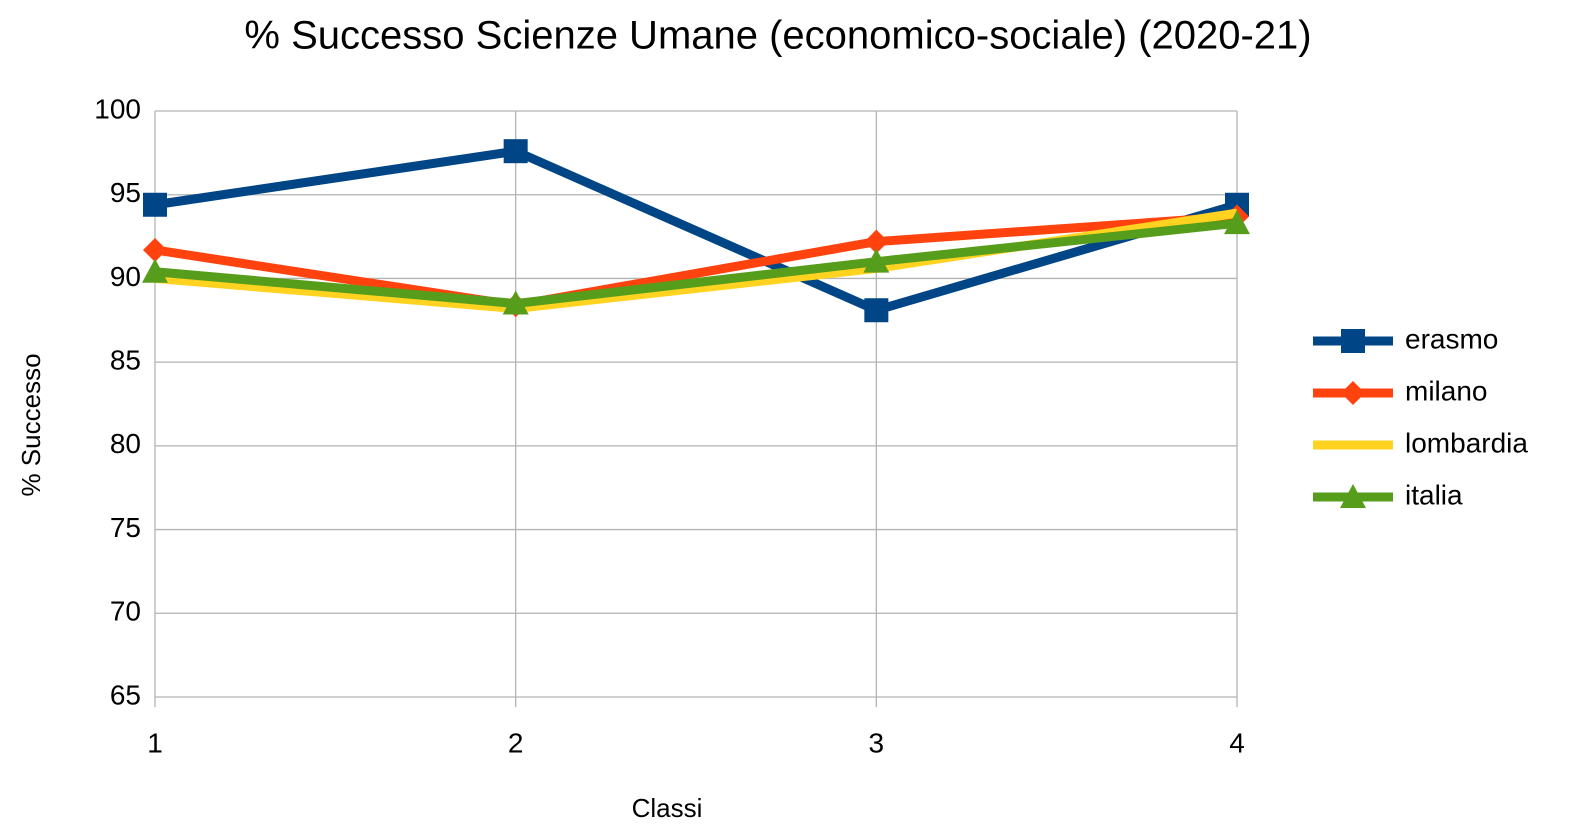  I want to click on x-tick-label: 2, so click(516, 742).